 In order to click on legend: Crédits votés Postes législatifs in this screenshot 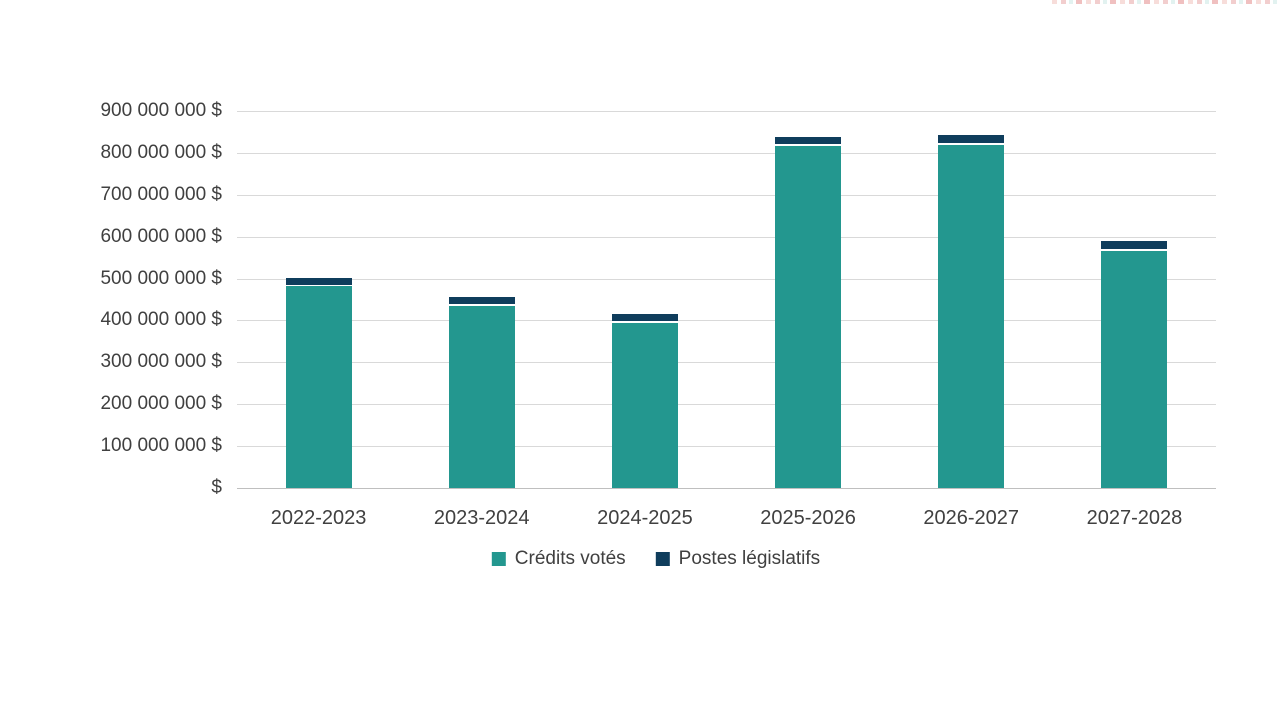, I will do `click(656, 559)`.